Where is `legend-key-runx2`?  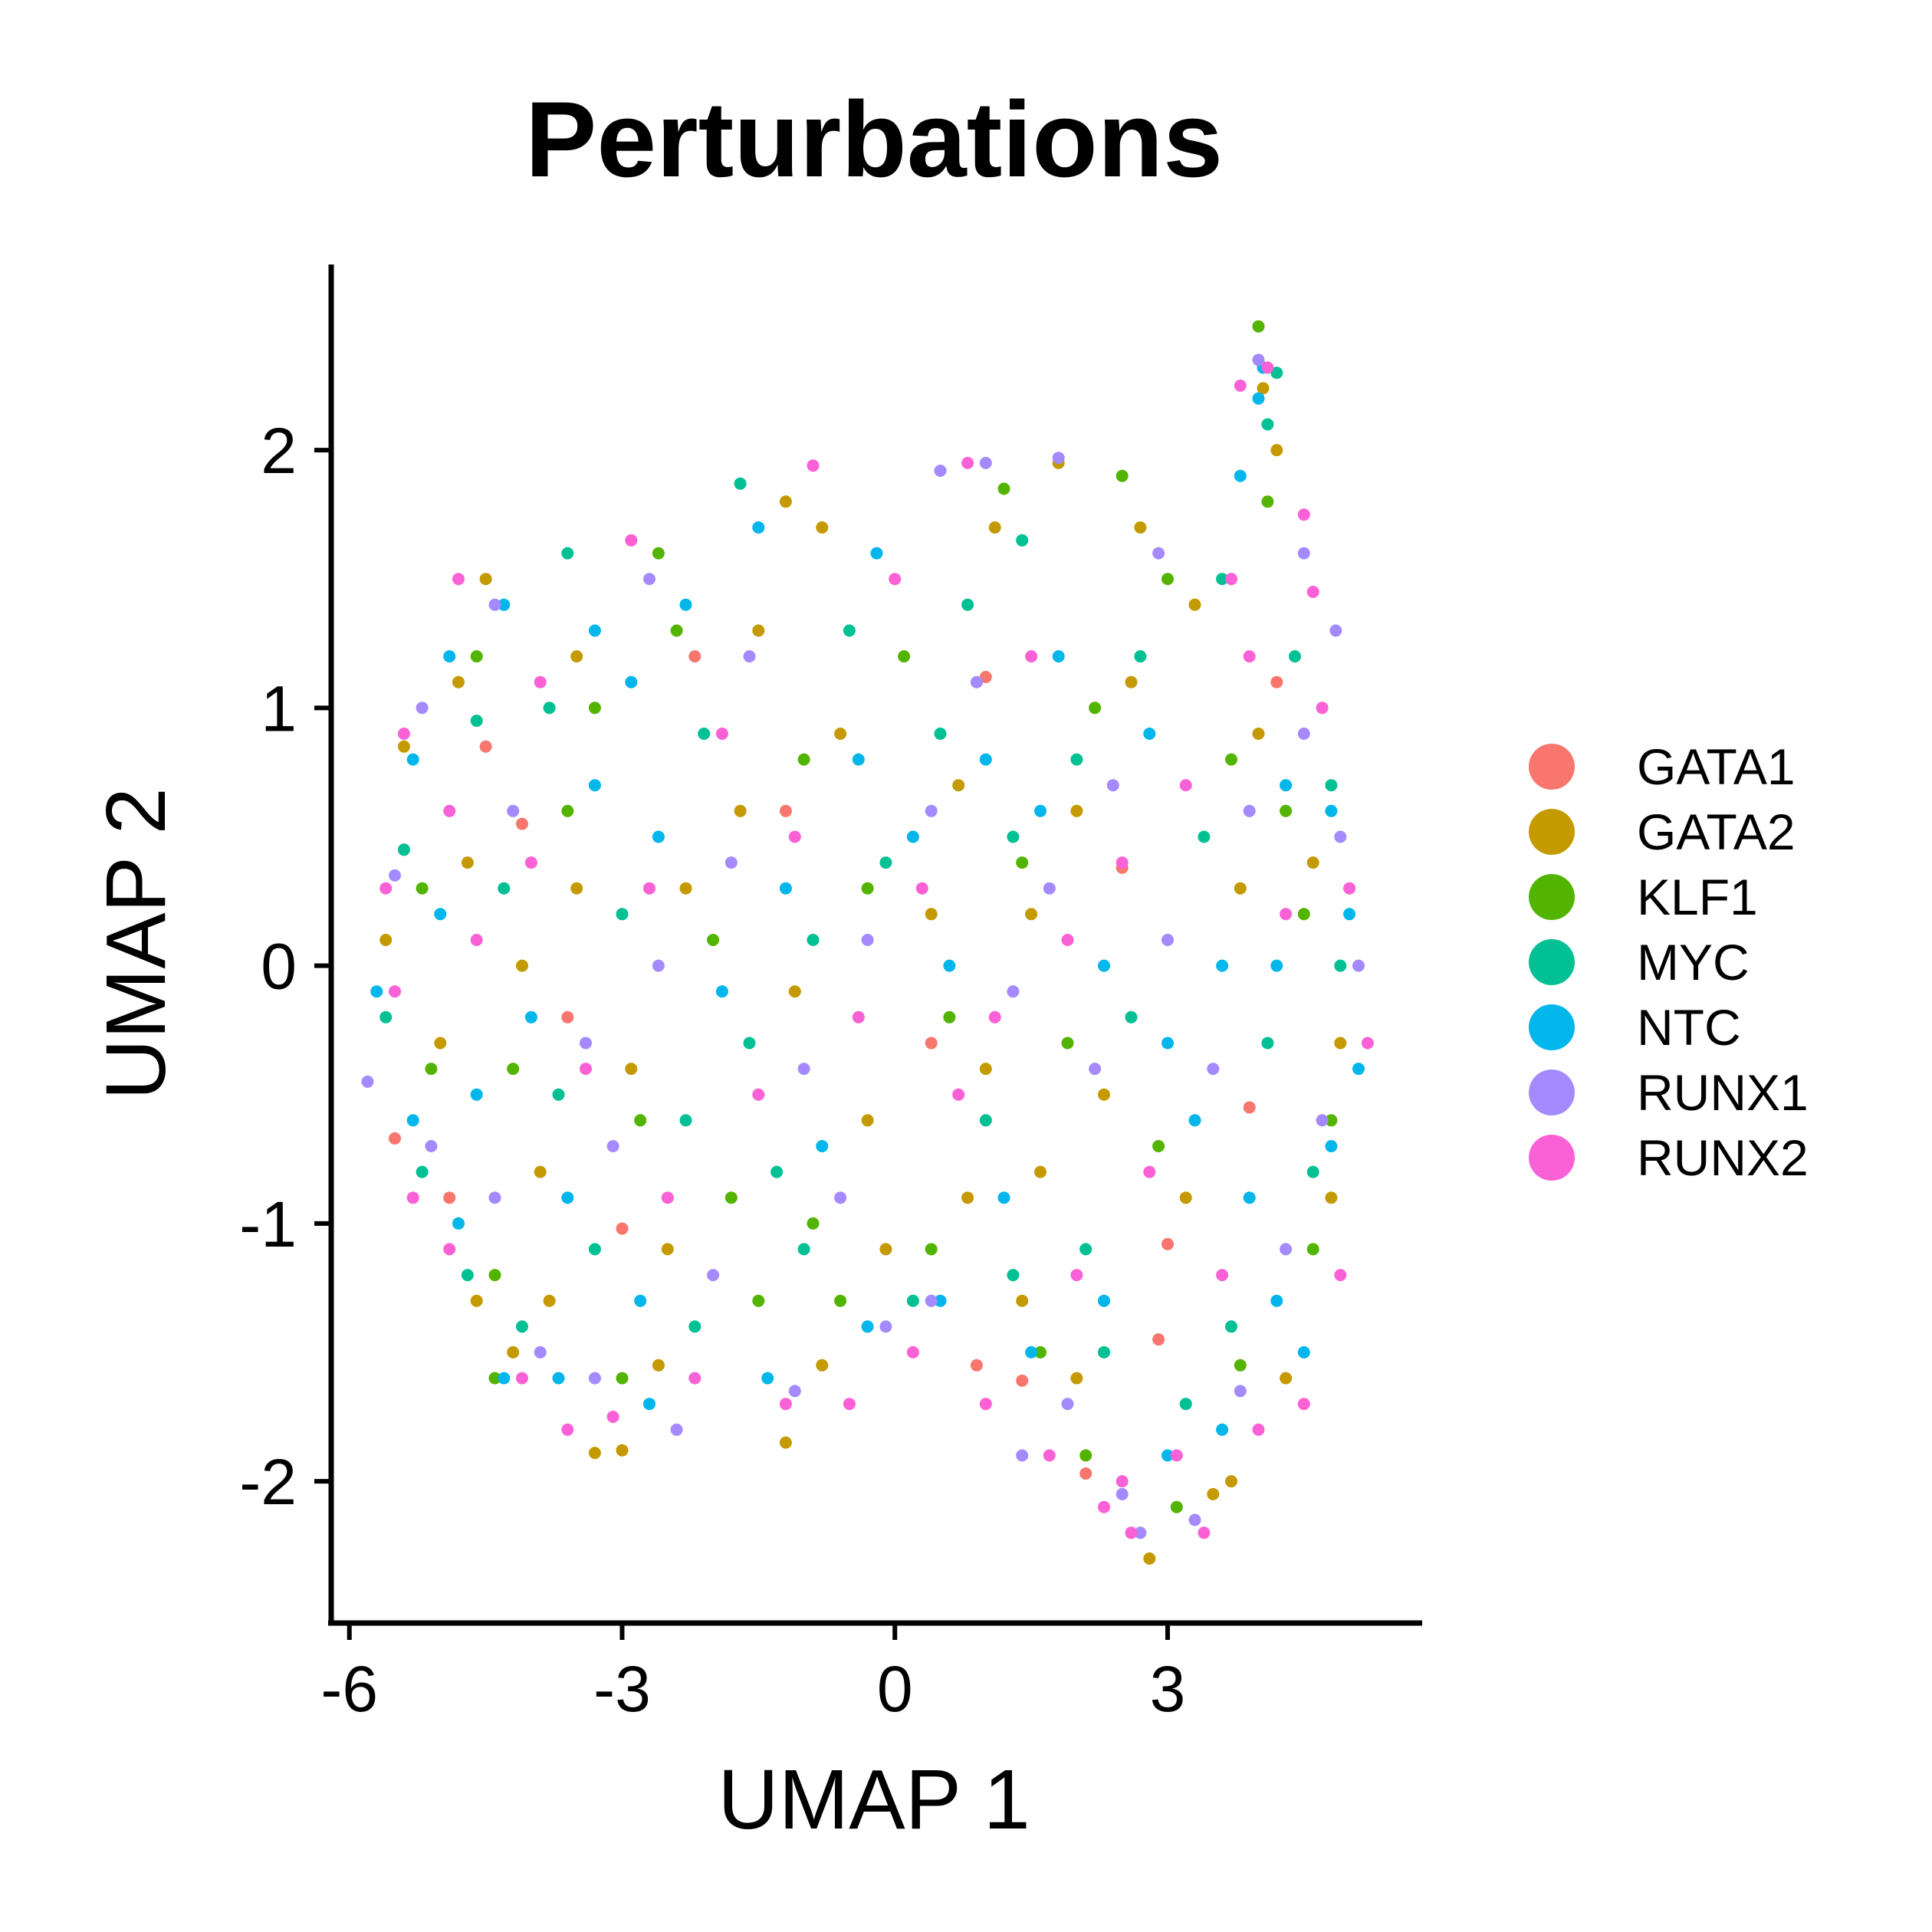
legend-key-runx2 is located at coordinates (1552, 1158).